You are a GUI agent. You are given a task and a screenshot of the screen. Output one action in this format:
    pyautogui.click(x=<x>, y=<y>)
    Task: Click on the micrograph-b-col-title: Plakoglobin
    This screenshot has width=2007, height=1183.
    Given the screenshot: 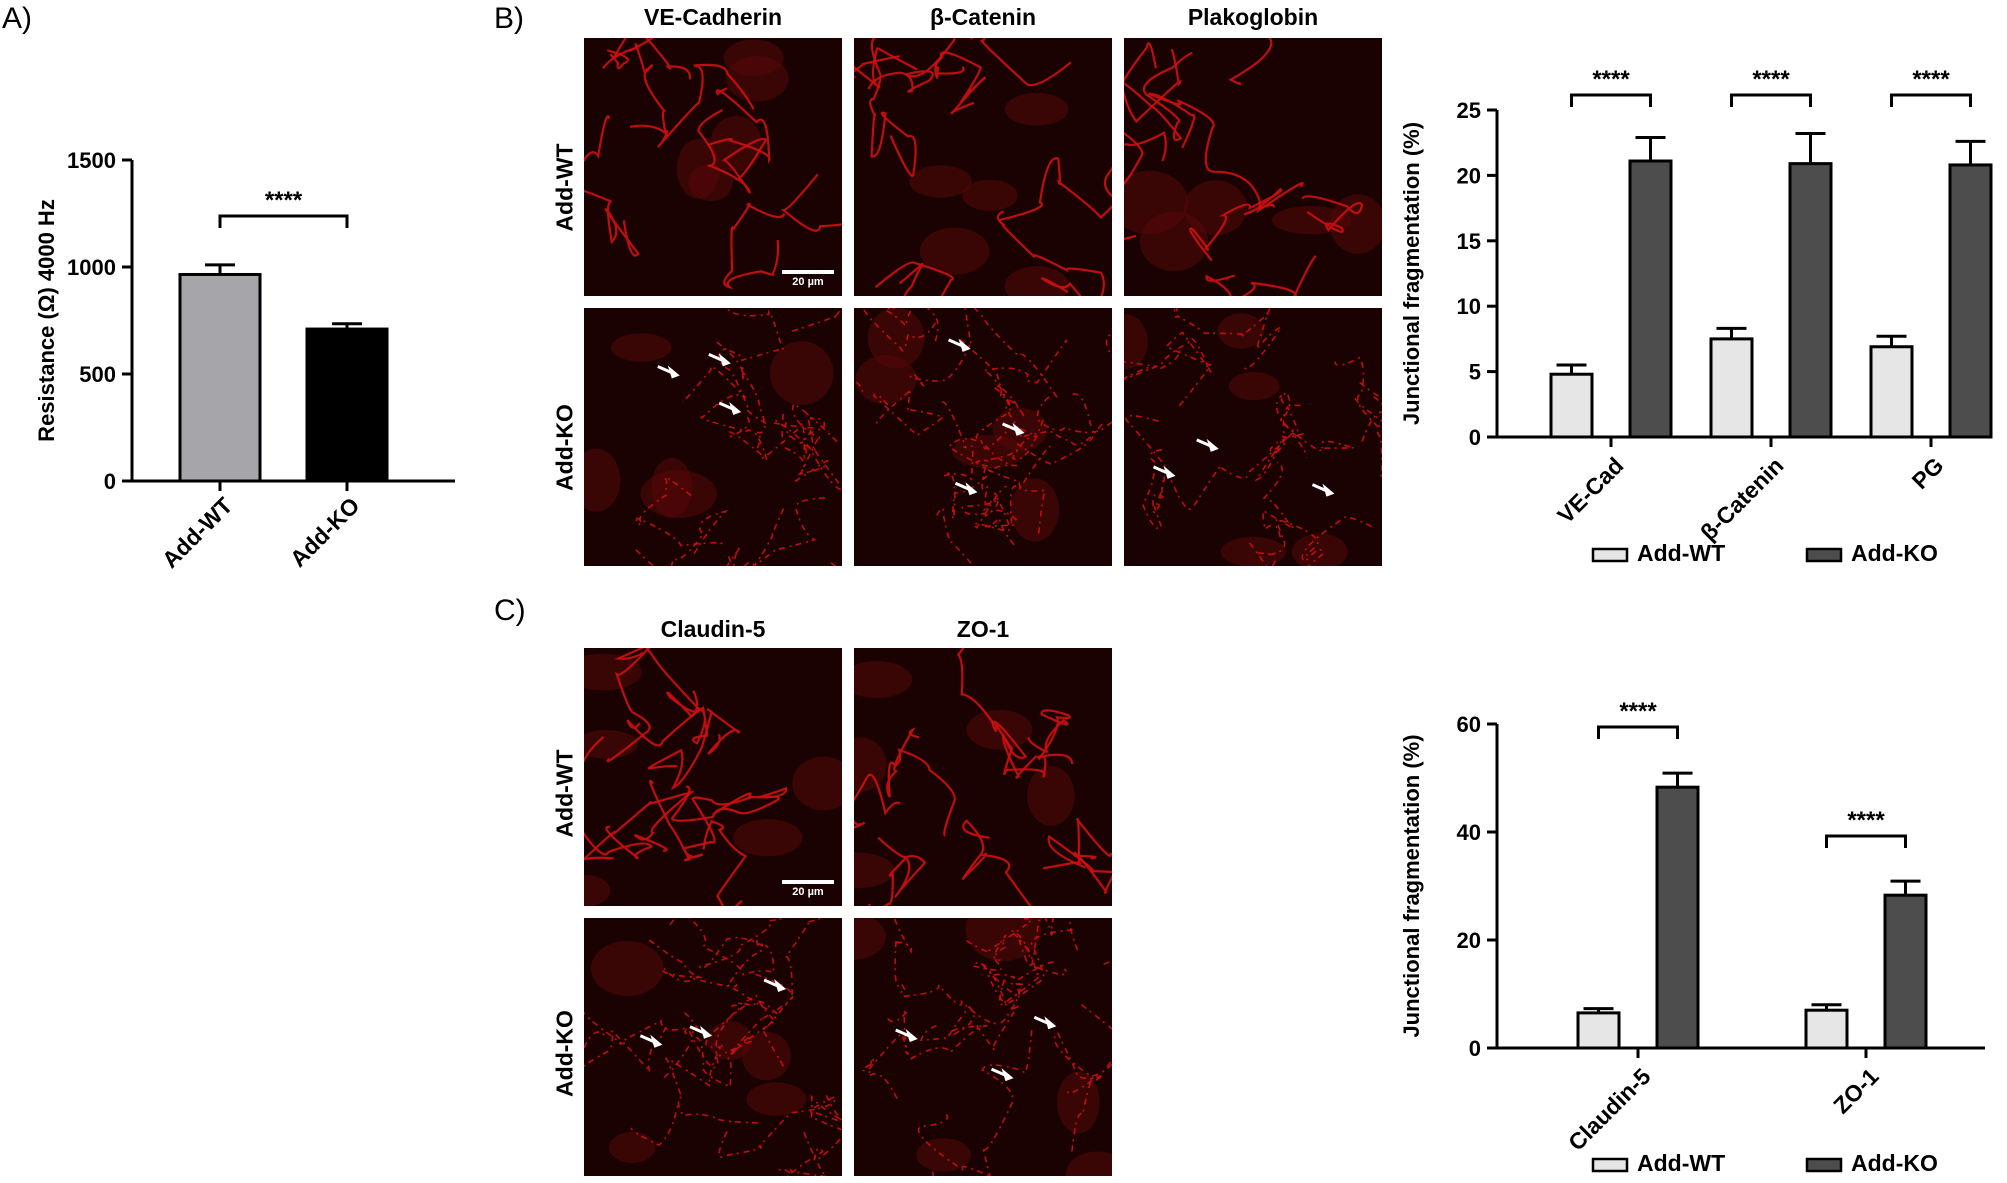 What is the action you would take?
    pyautogui.click(x=1253, y=17)
    